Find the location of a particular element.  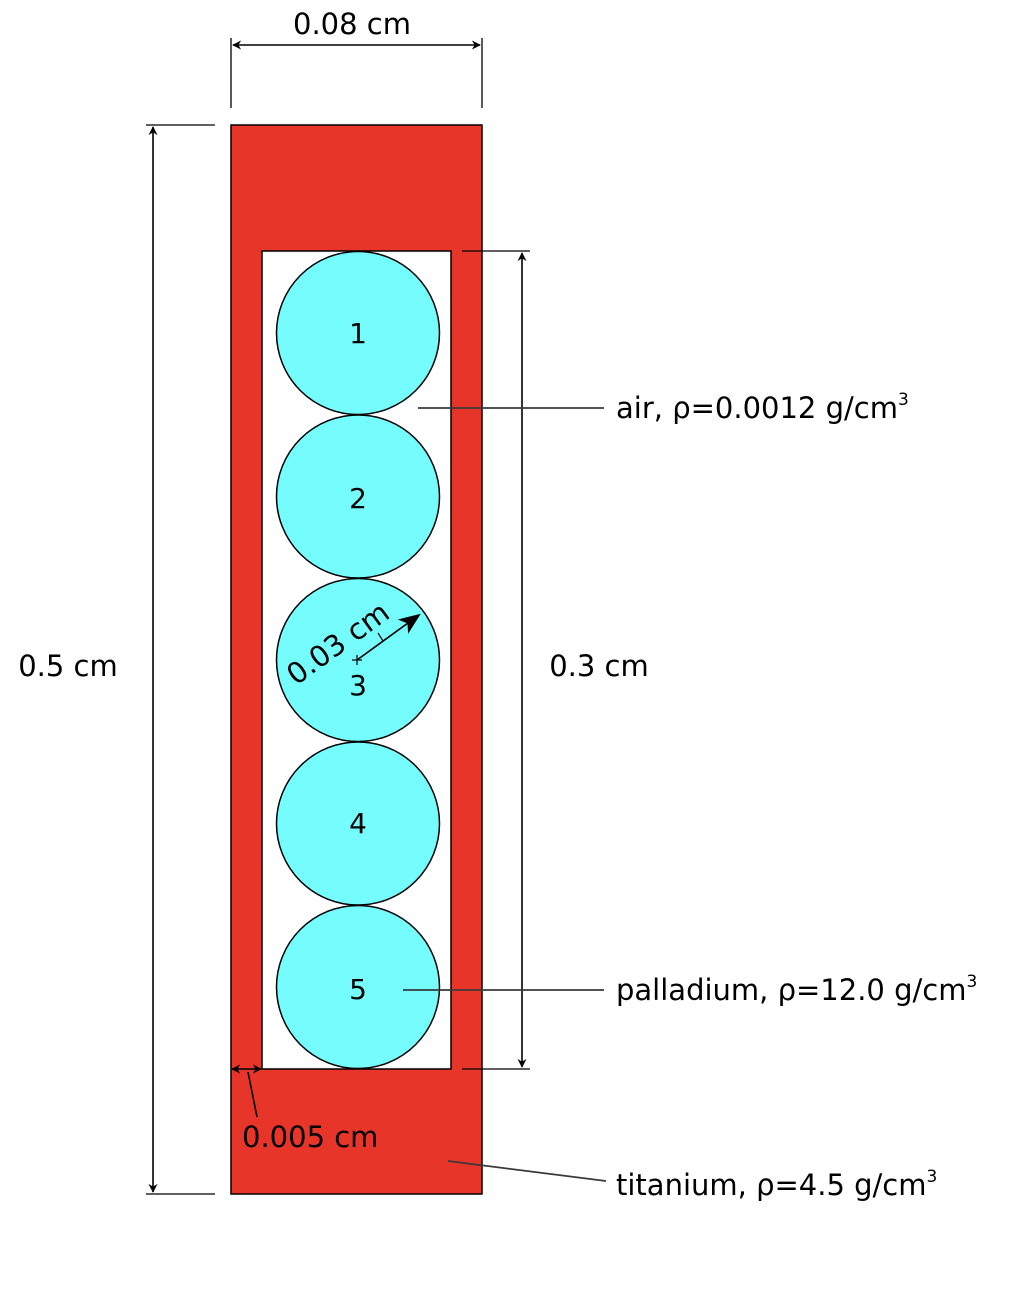

width-label: 0.08 cm is located at coordinates (352, 24).